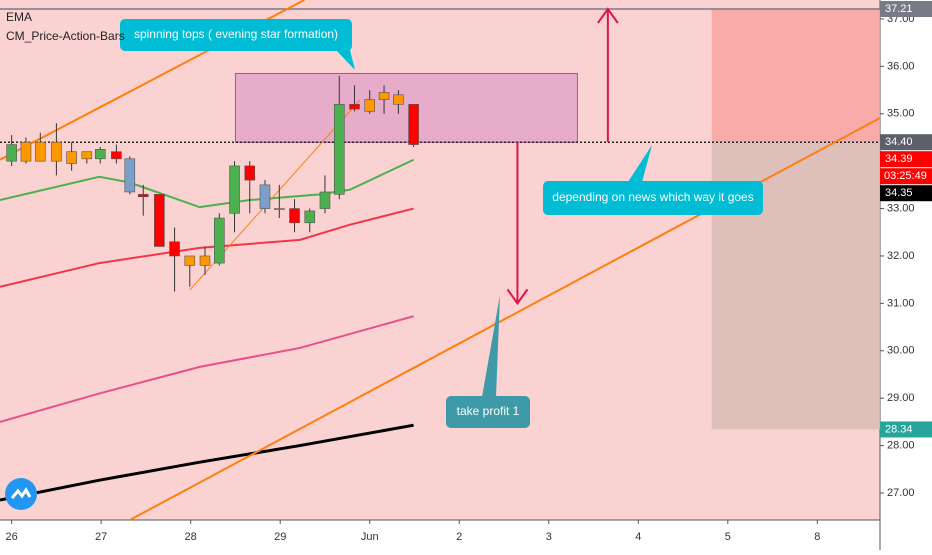 This screenshot has width=932, height=555. What do you see at coordinates (19, 17) in the screenshot?
I see `indicator-label: EMA` at bounding box center [19, 17].